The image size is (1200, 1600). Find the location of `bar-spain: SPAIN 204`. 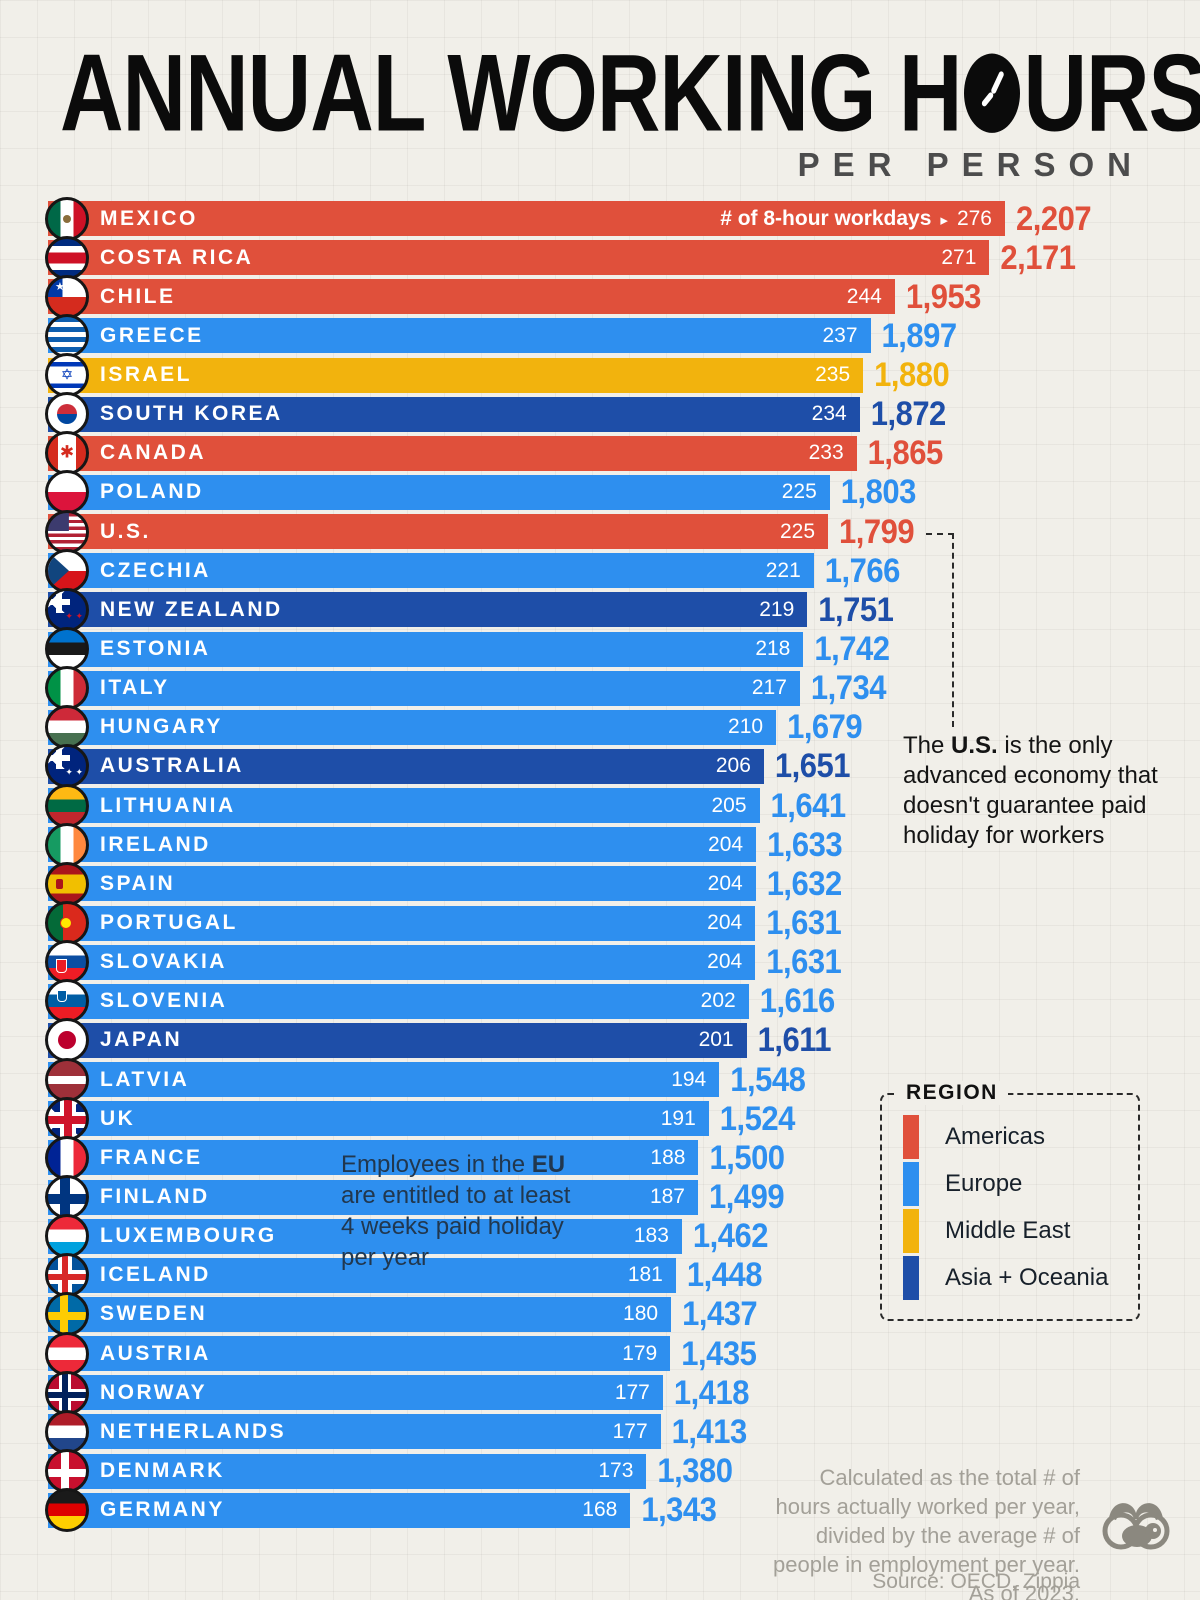

bar-spain: SPAIN 204 is located at coordinates (402, 884).